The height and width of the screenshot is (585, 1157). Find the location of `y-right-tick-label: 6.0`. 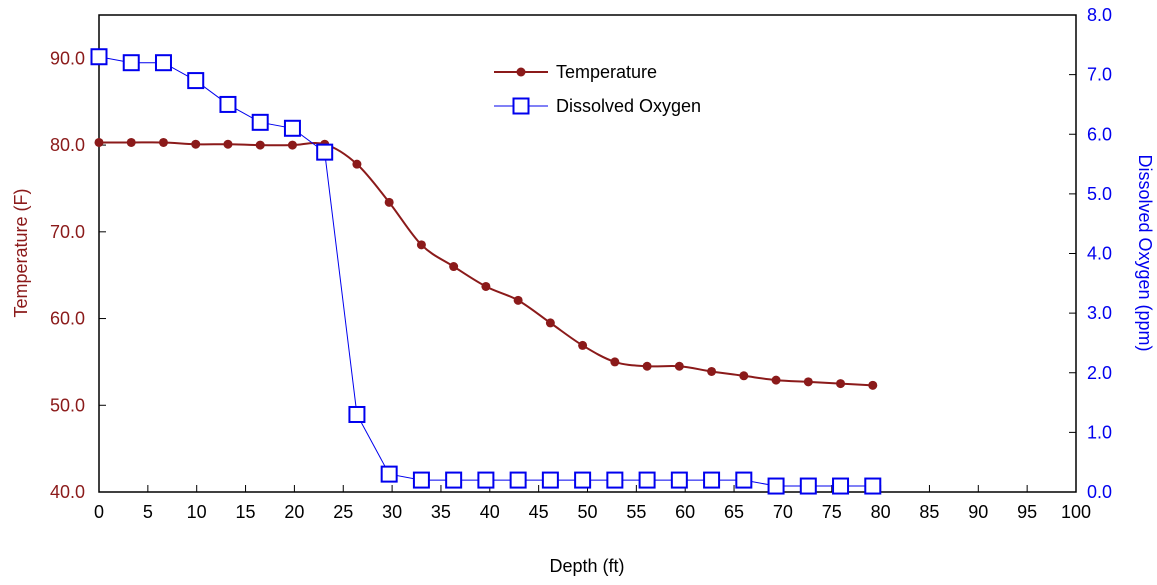

y-right-tick-label: 6.0 is located at coordinates (1099, 134).